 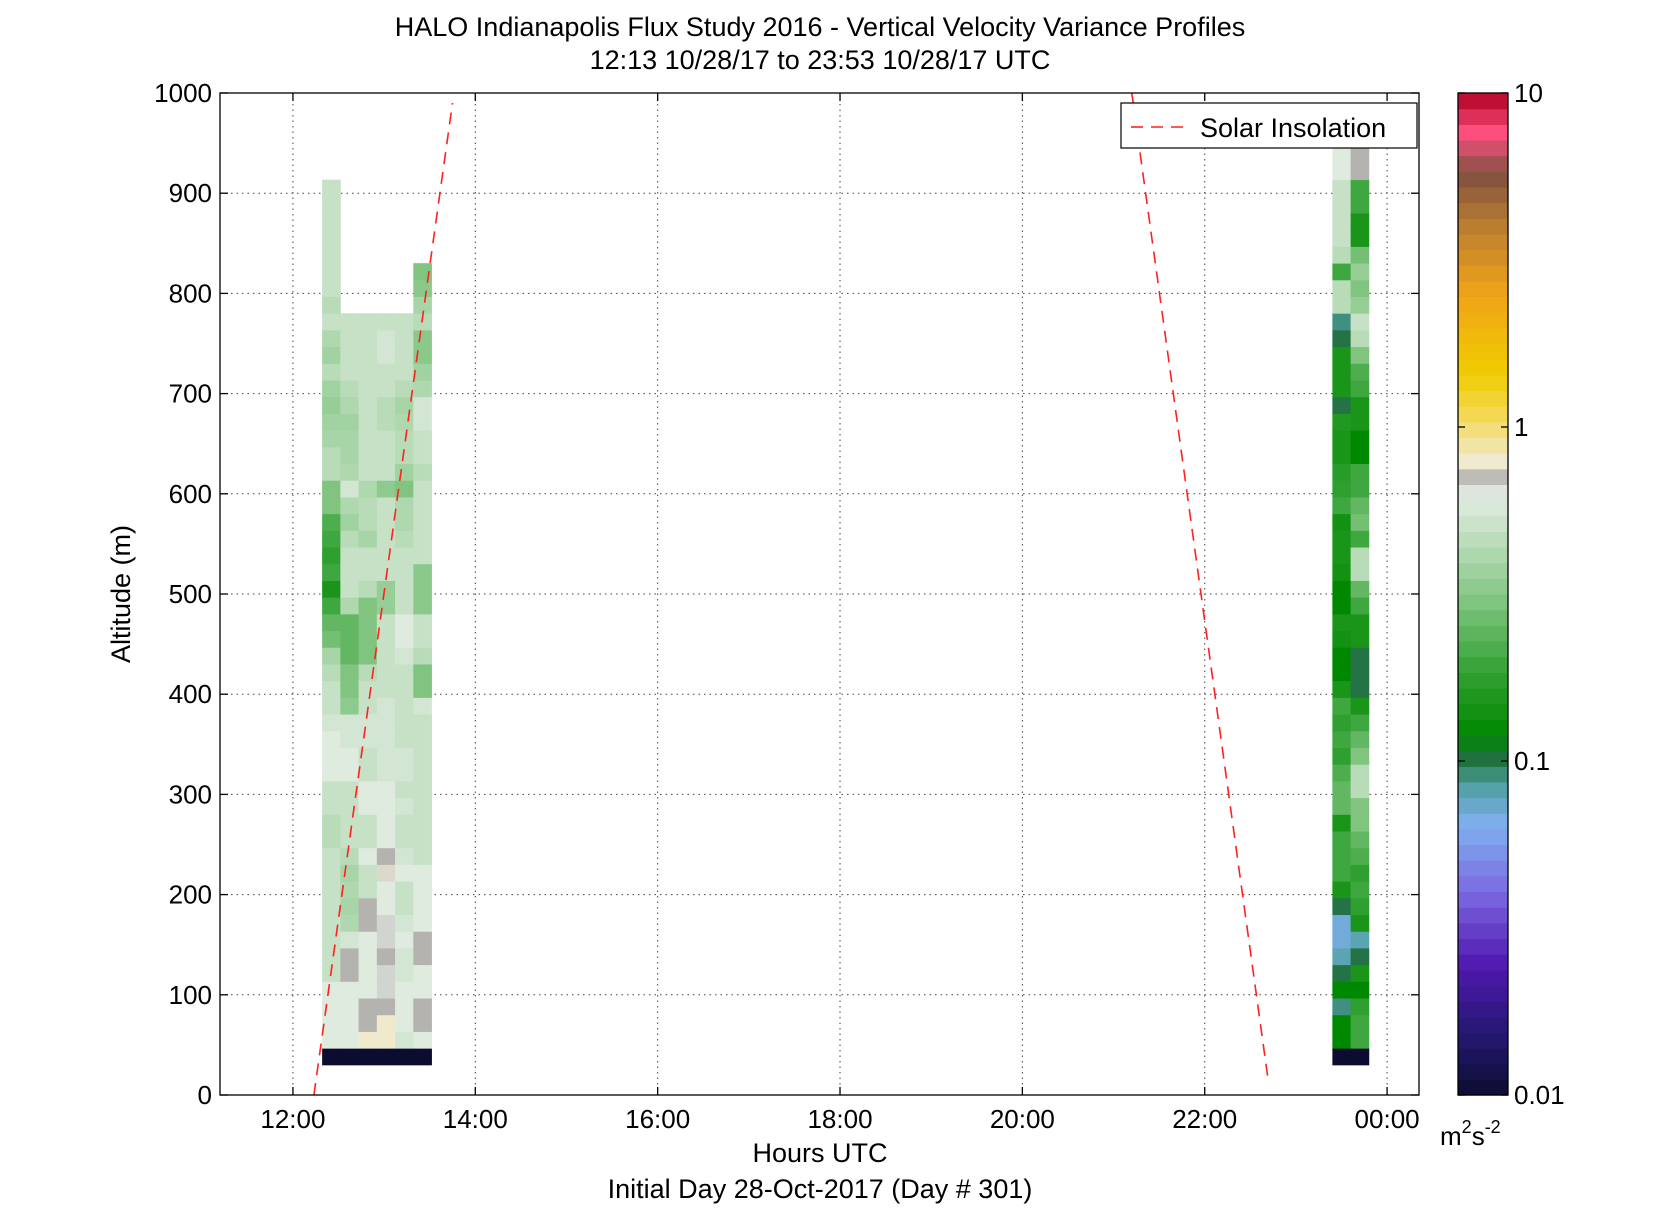 I want to click on colorbar-swatches, so click(x=1483, y=594).